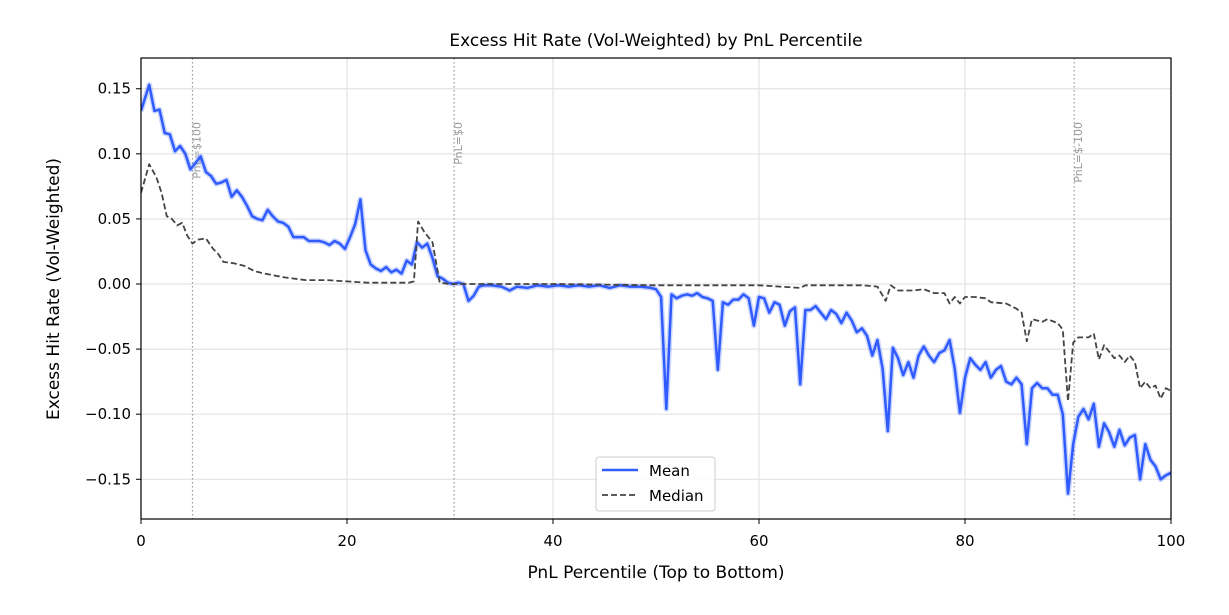 The height and width of the screenshot is (615, 1229). I want to click on y-tick-label: −0.15, so click(108, 479).